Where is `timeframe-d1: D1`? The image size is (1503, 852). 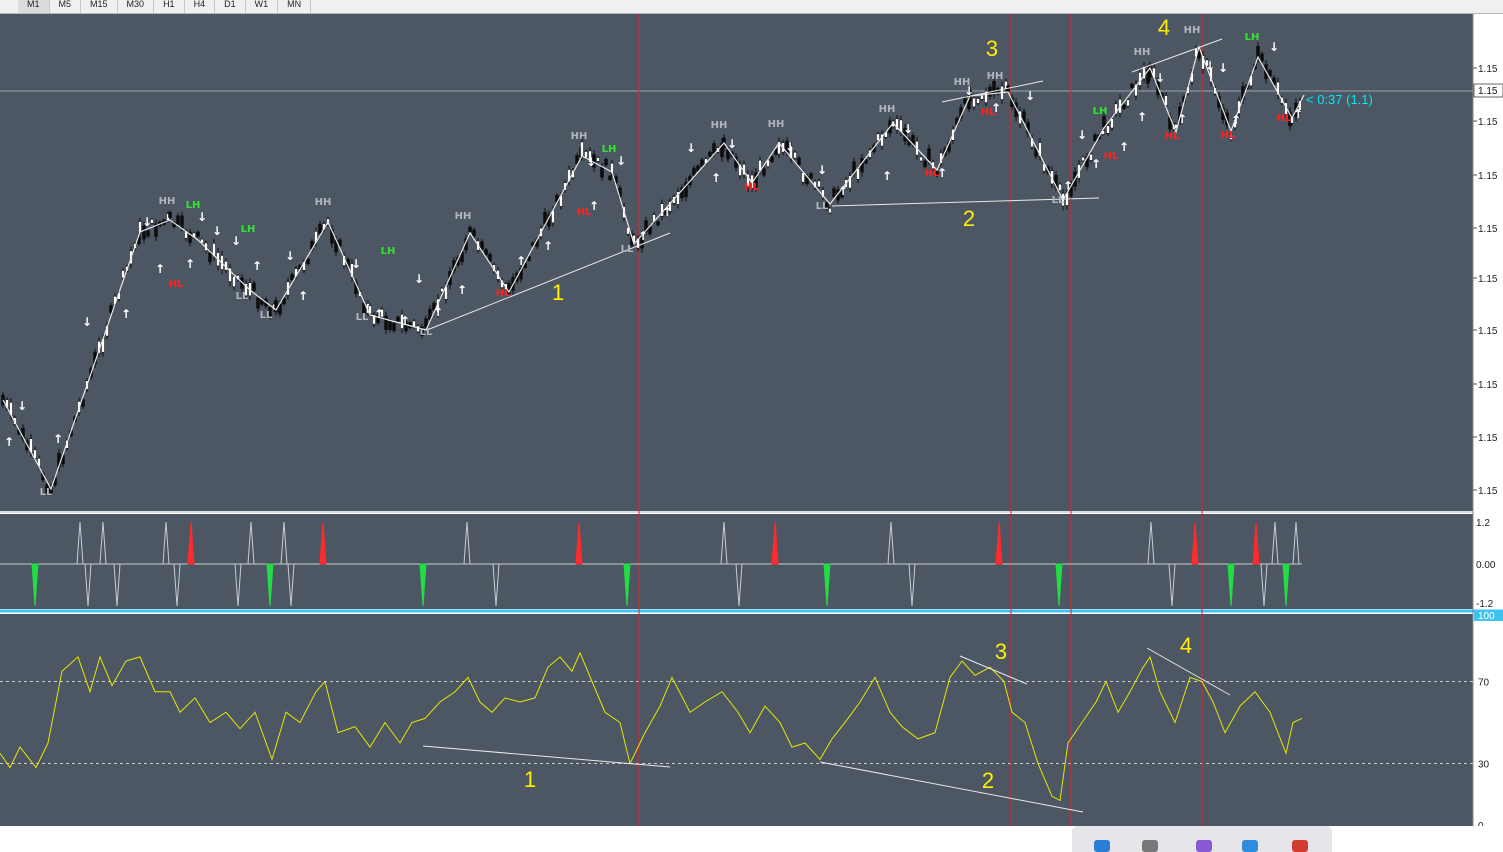
timeframe-d1: D1 is located at coordinates (230, 6).